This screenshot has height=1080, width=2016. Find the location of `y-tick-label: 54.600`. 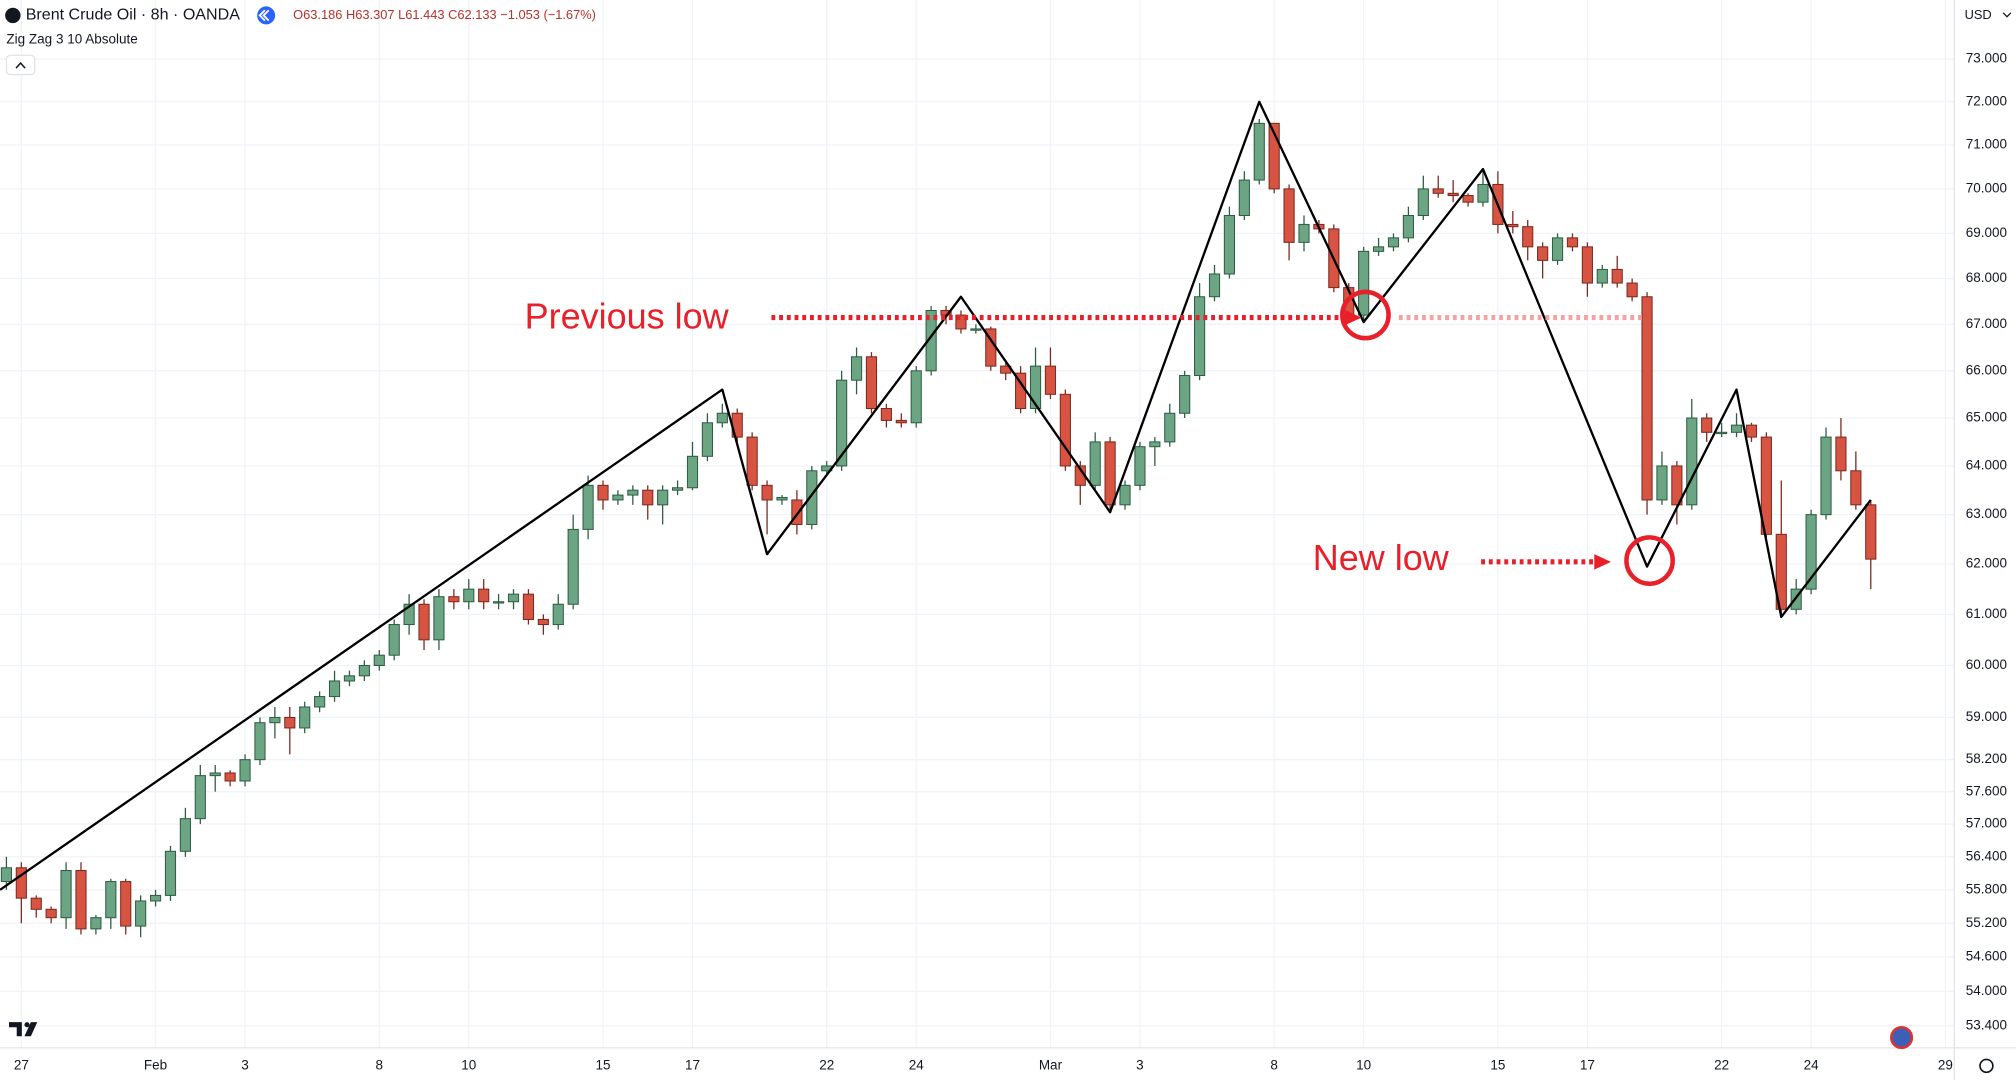

y-tick-label: 54.600 is located at coordinates (1986, 956).